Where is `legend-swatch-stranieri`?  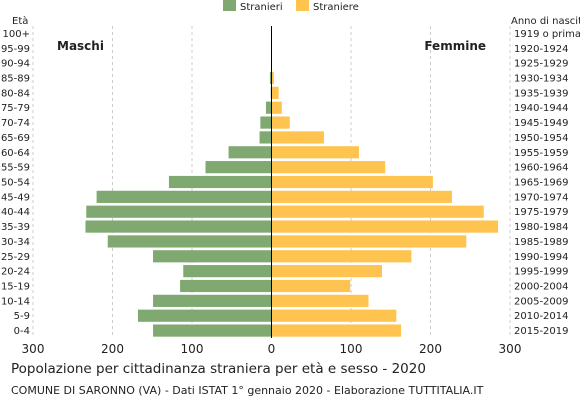 legend-swatch-stranieri is located at coordinates (229, 5).